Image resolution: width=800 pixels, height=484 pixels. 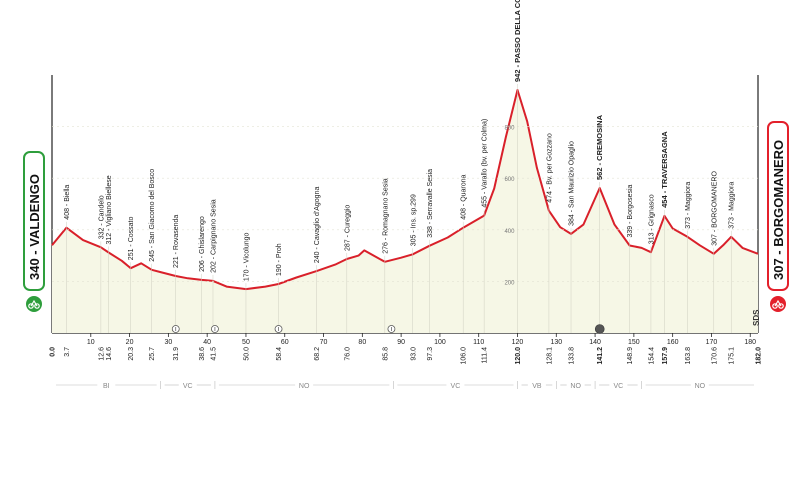 What do you see at coordinates (599, 329) in the screenshot?
I see `kom-marker-icon` at bounding box center [599, 329].